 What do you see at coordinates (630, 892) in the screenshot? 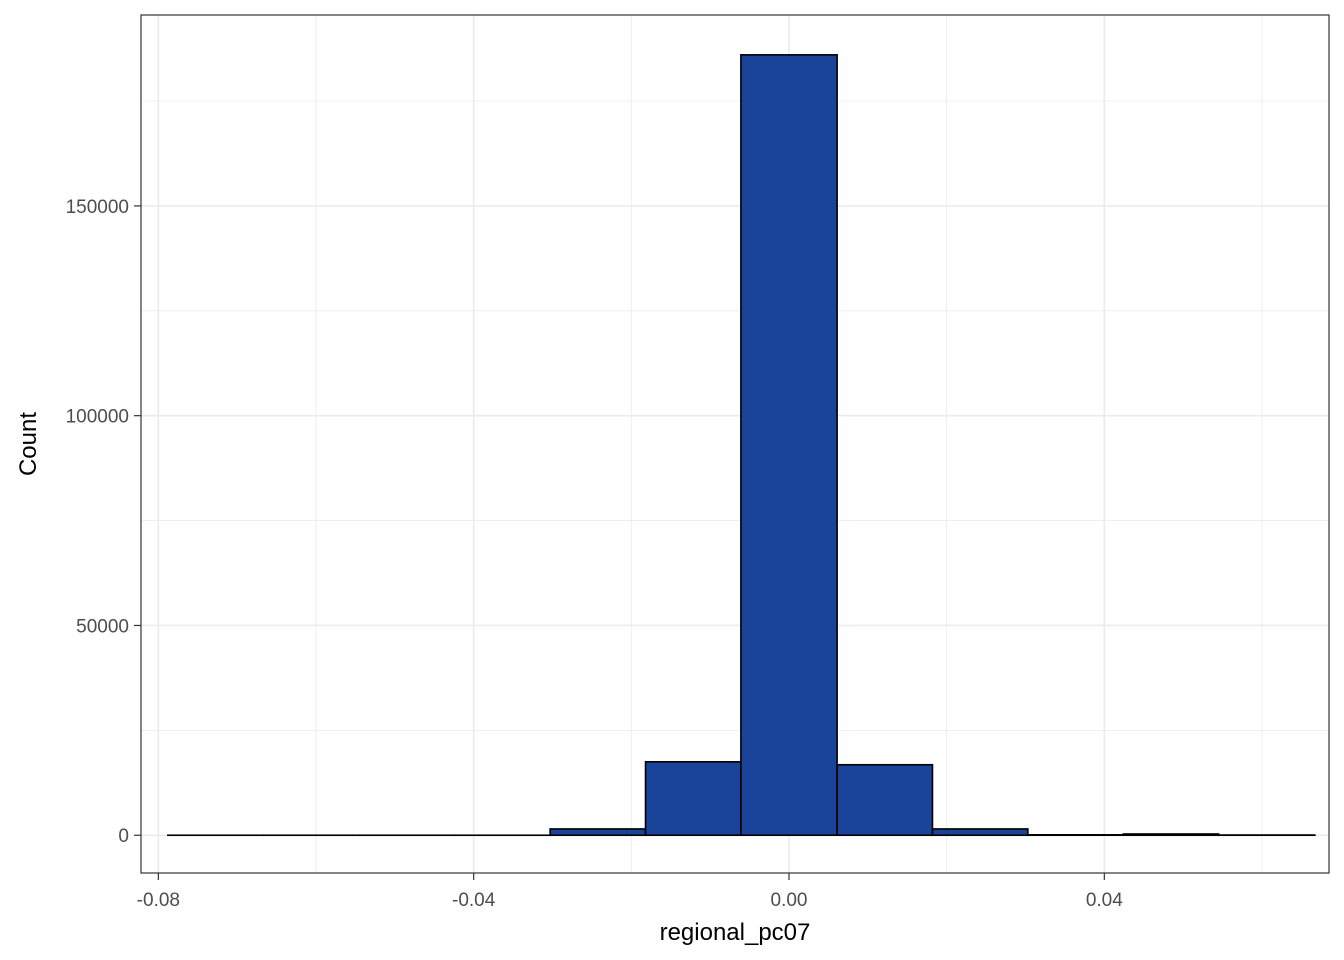
I see `x-axis: -0.08 -0.04 0.00 0.04` at bounding box center [630, 892].